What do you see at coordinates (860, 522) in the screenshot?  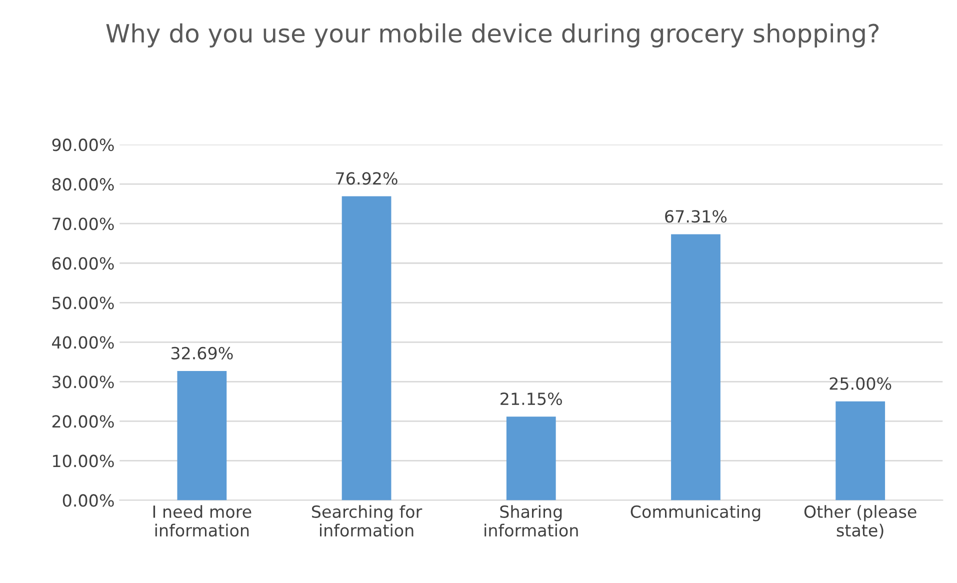 I see `x-tick-label: Other (please state)` at bounding box center [860, 522].